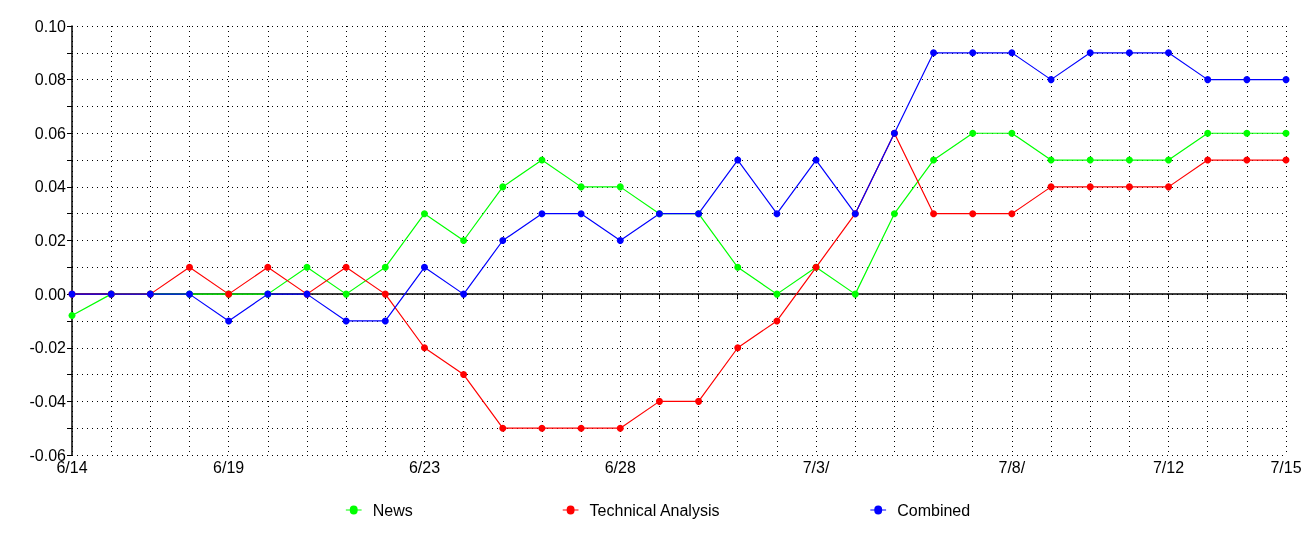 The height and width of the screenshot is (533, 1316). I want to click on x-tick-label: 7/3/, so click(816, 467).